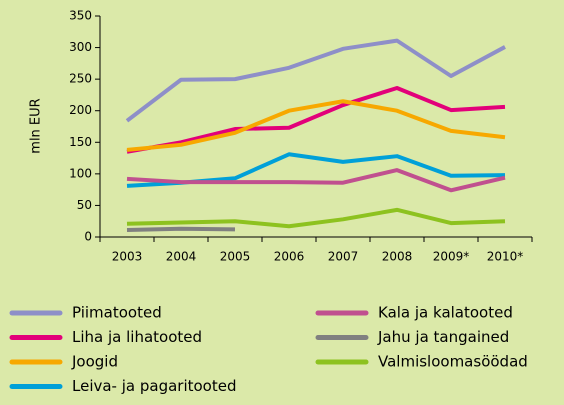 The height and width of the screenshot is (405, 564). What do you see at coordinates (397, 257) in the screenshot?
I see `x-tick-label: 2008` at bounding box center [397, 257].